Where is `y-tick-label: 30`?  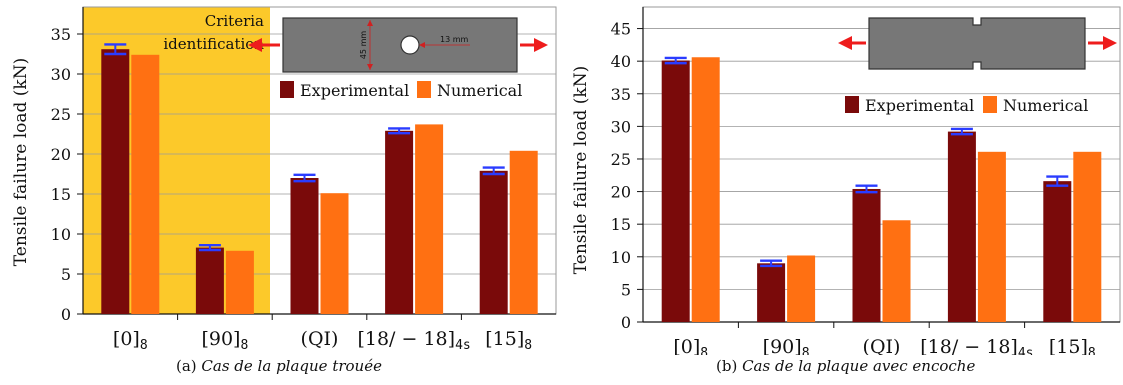
y-tick-label: 30 is located at coordinates (61, 74).